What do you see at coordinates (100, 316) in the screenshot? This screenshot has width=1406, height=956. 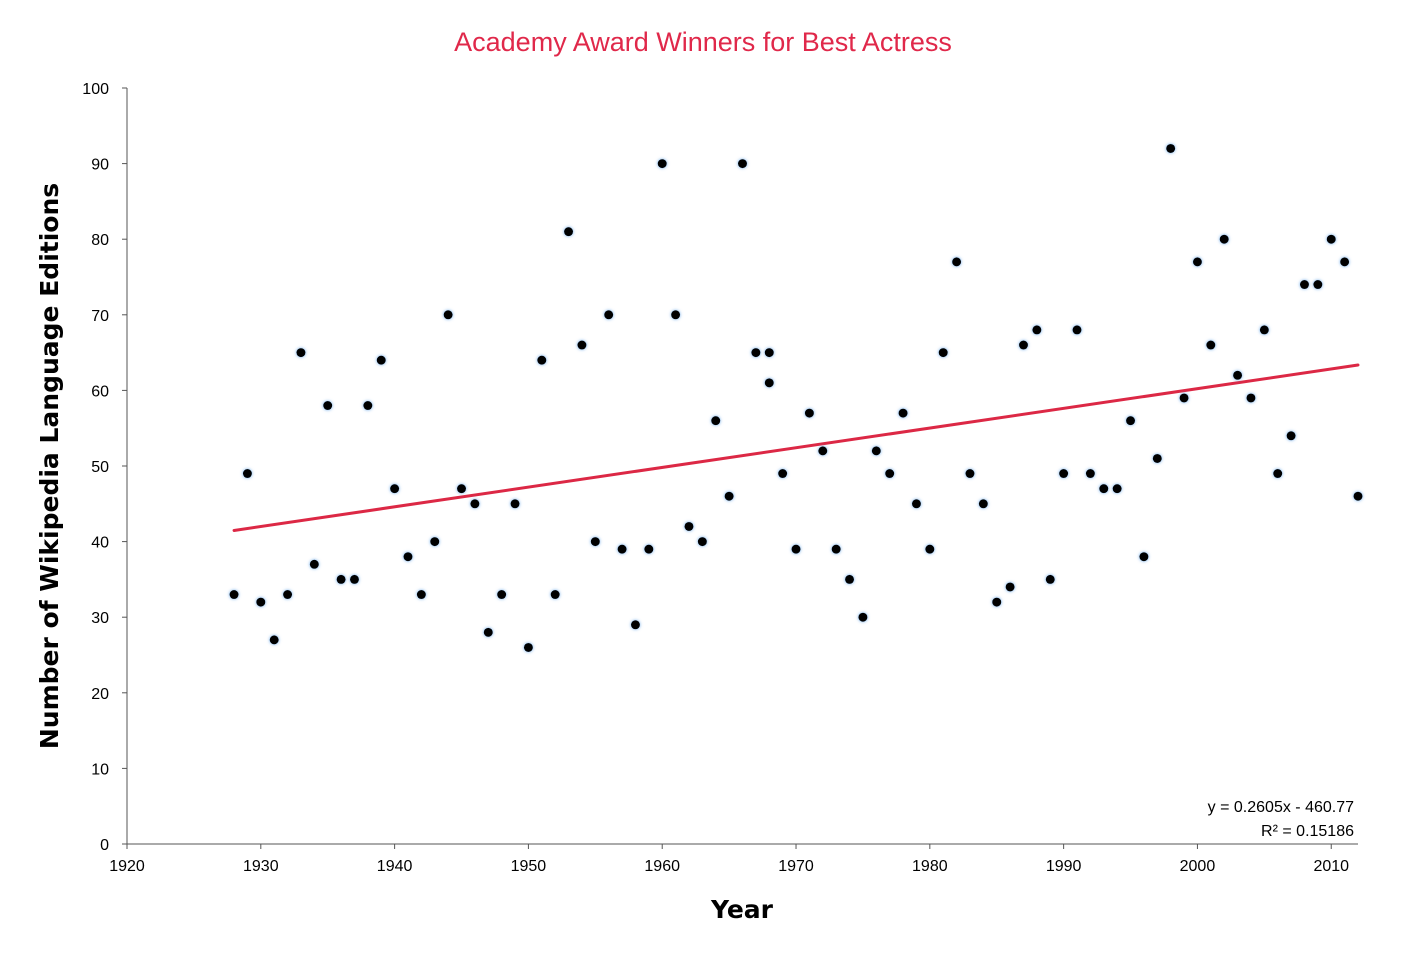 I see `y-tick-label: 70` at bounding box center [100, 316].